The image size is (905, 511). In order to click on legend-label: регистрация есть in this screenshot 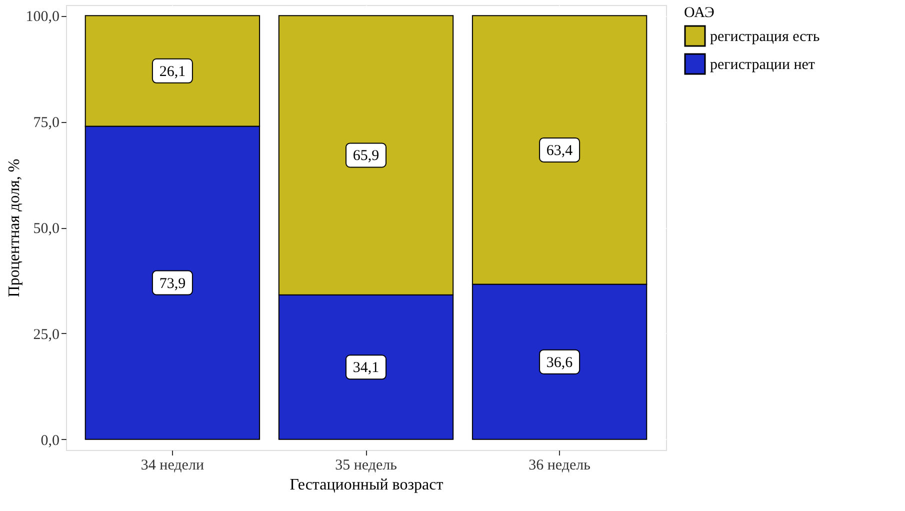, I will do `click(765, 37)`.